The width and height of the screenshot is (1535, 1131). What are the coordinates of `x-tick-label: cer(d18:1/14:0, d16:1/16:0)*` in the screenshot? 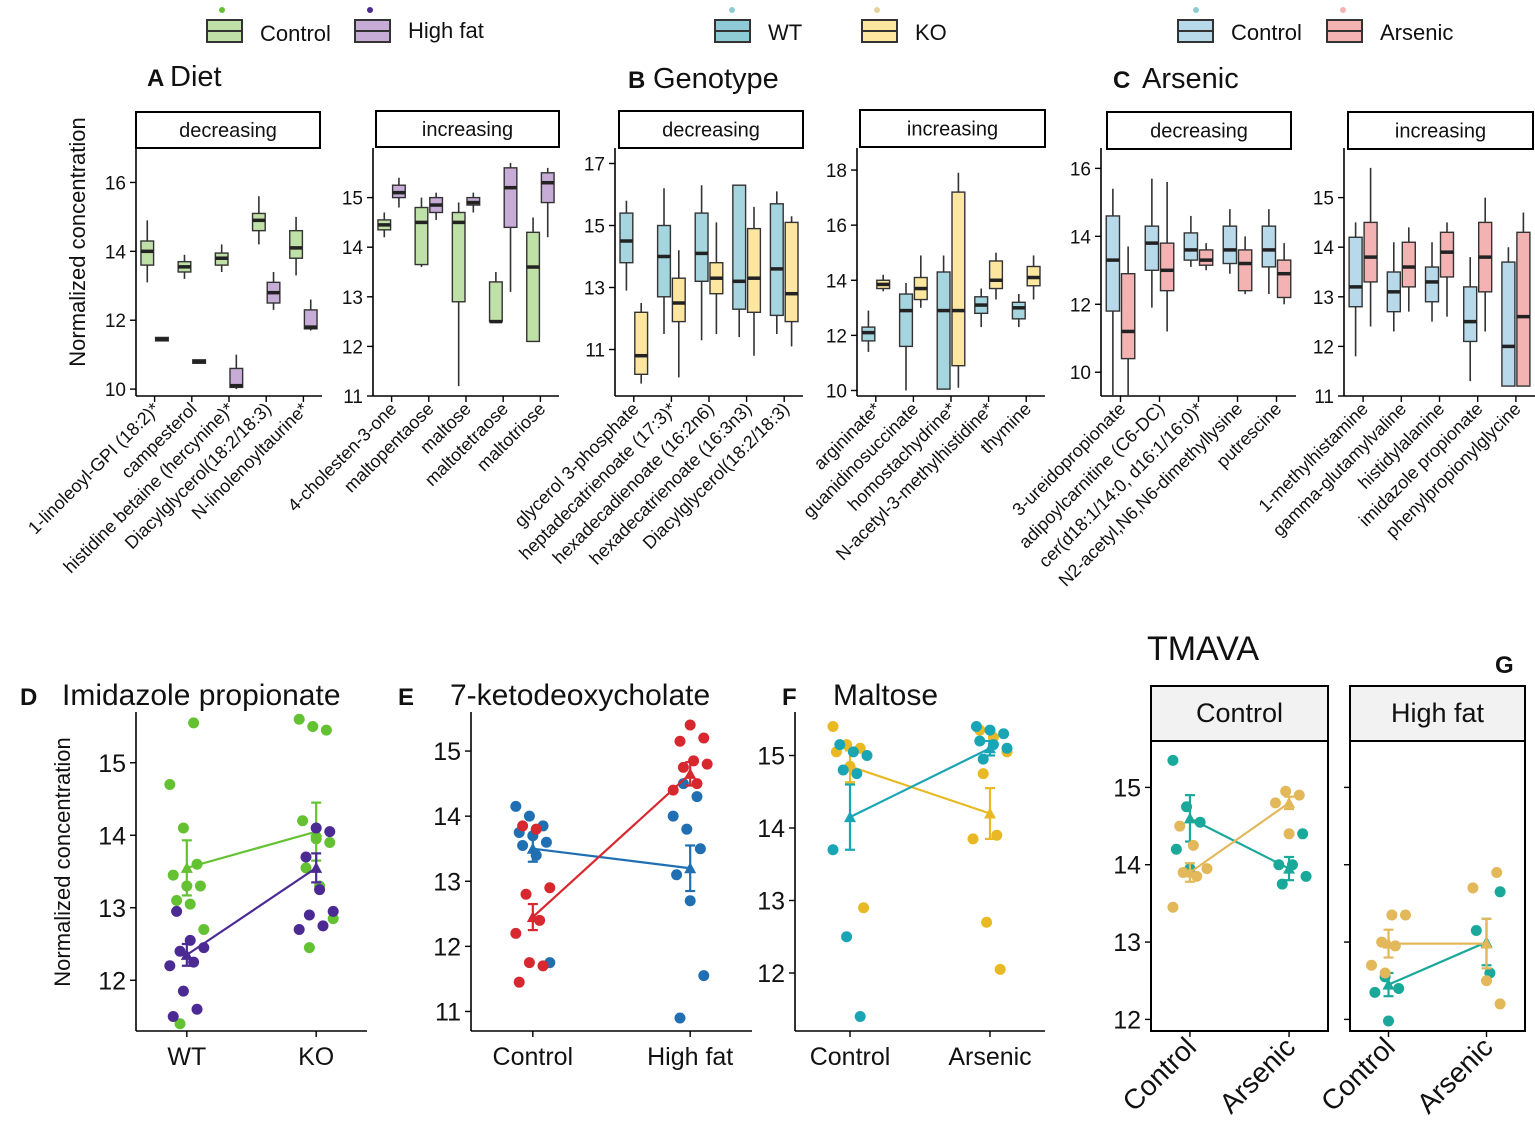 It's located at (1121, 485).